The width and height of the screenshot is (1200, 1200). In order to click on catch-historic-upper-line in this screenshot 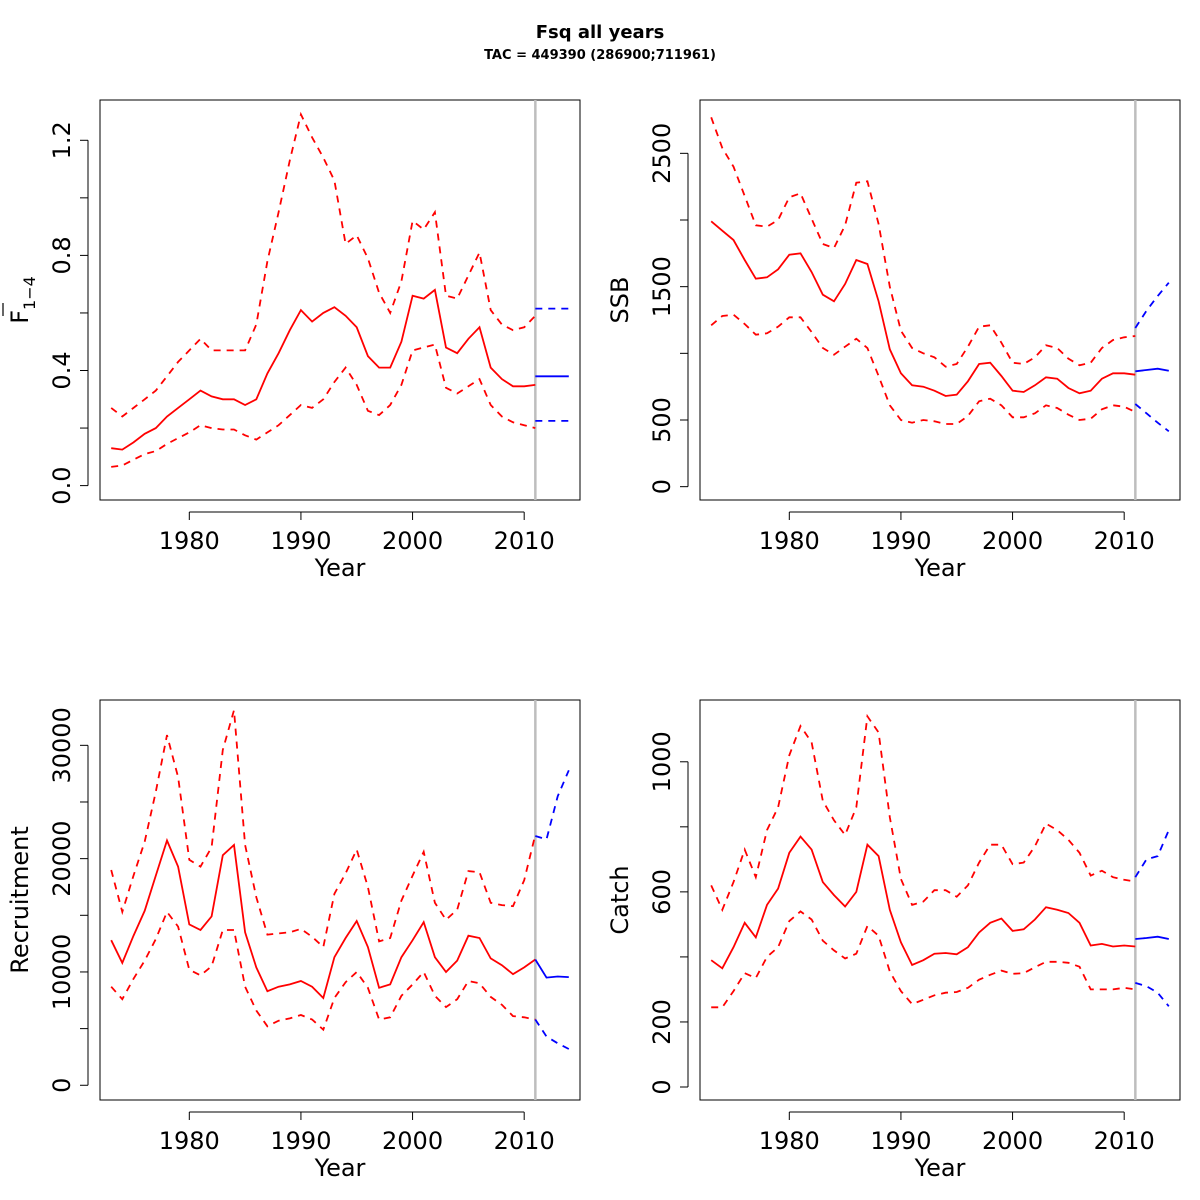, I will do `click(923, 813)`.